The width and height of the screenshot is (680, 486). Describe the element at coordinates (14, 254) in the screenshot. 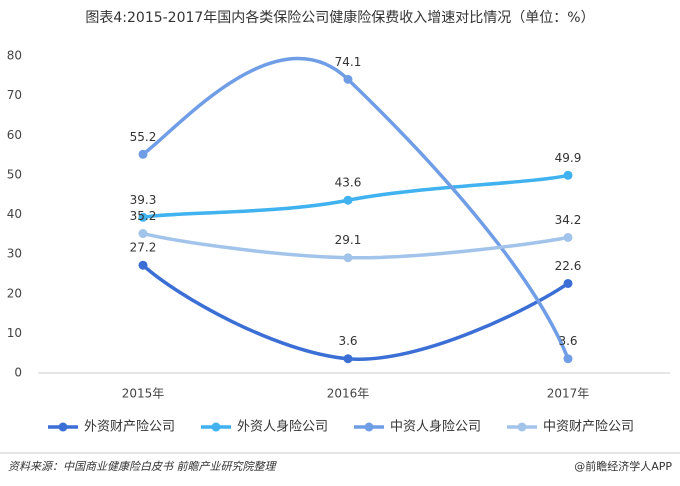

I see `y-tick-label: 30` at that location.